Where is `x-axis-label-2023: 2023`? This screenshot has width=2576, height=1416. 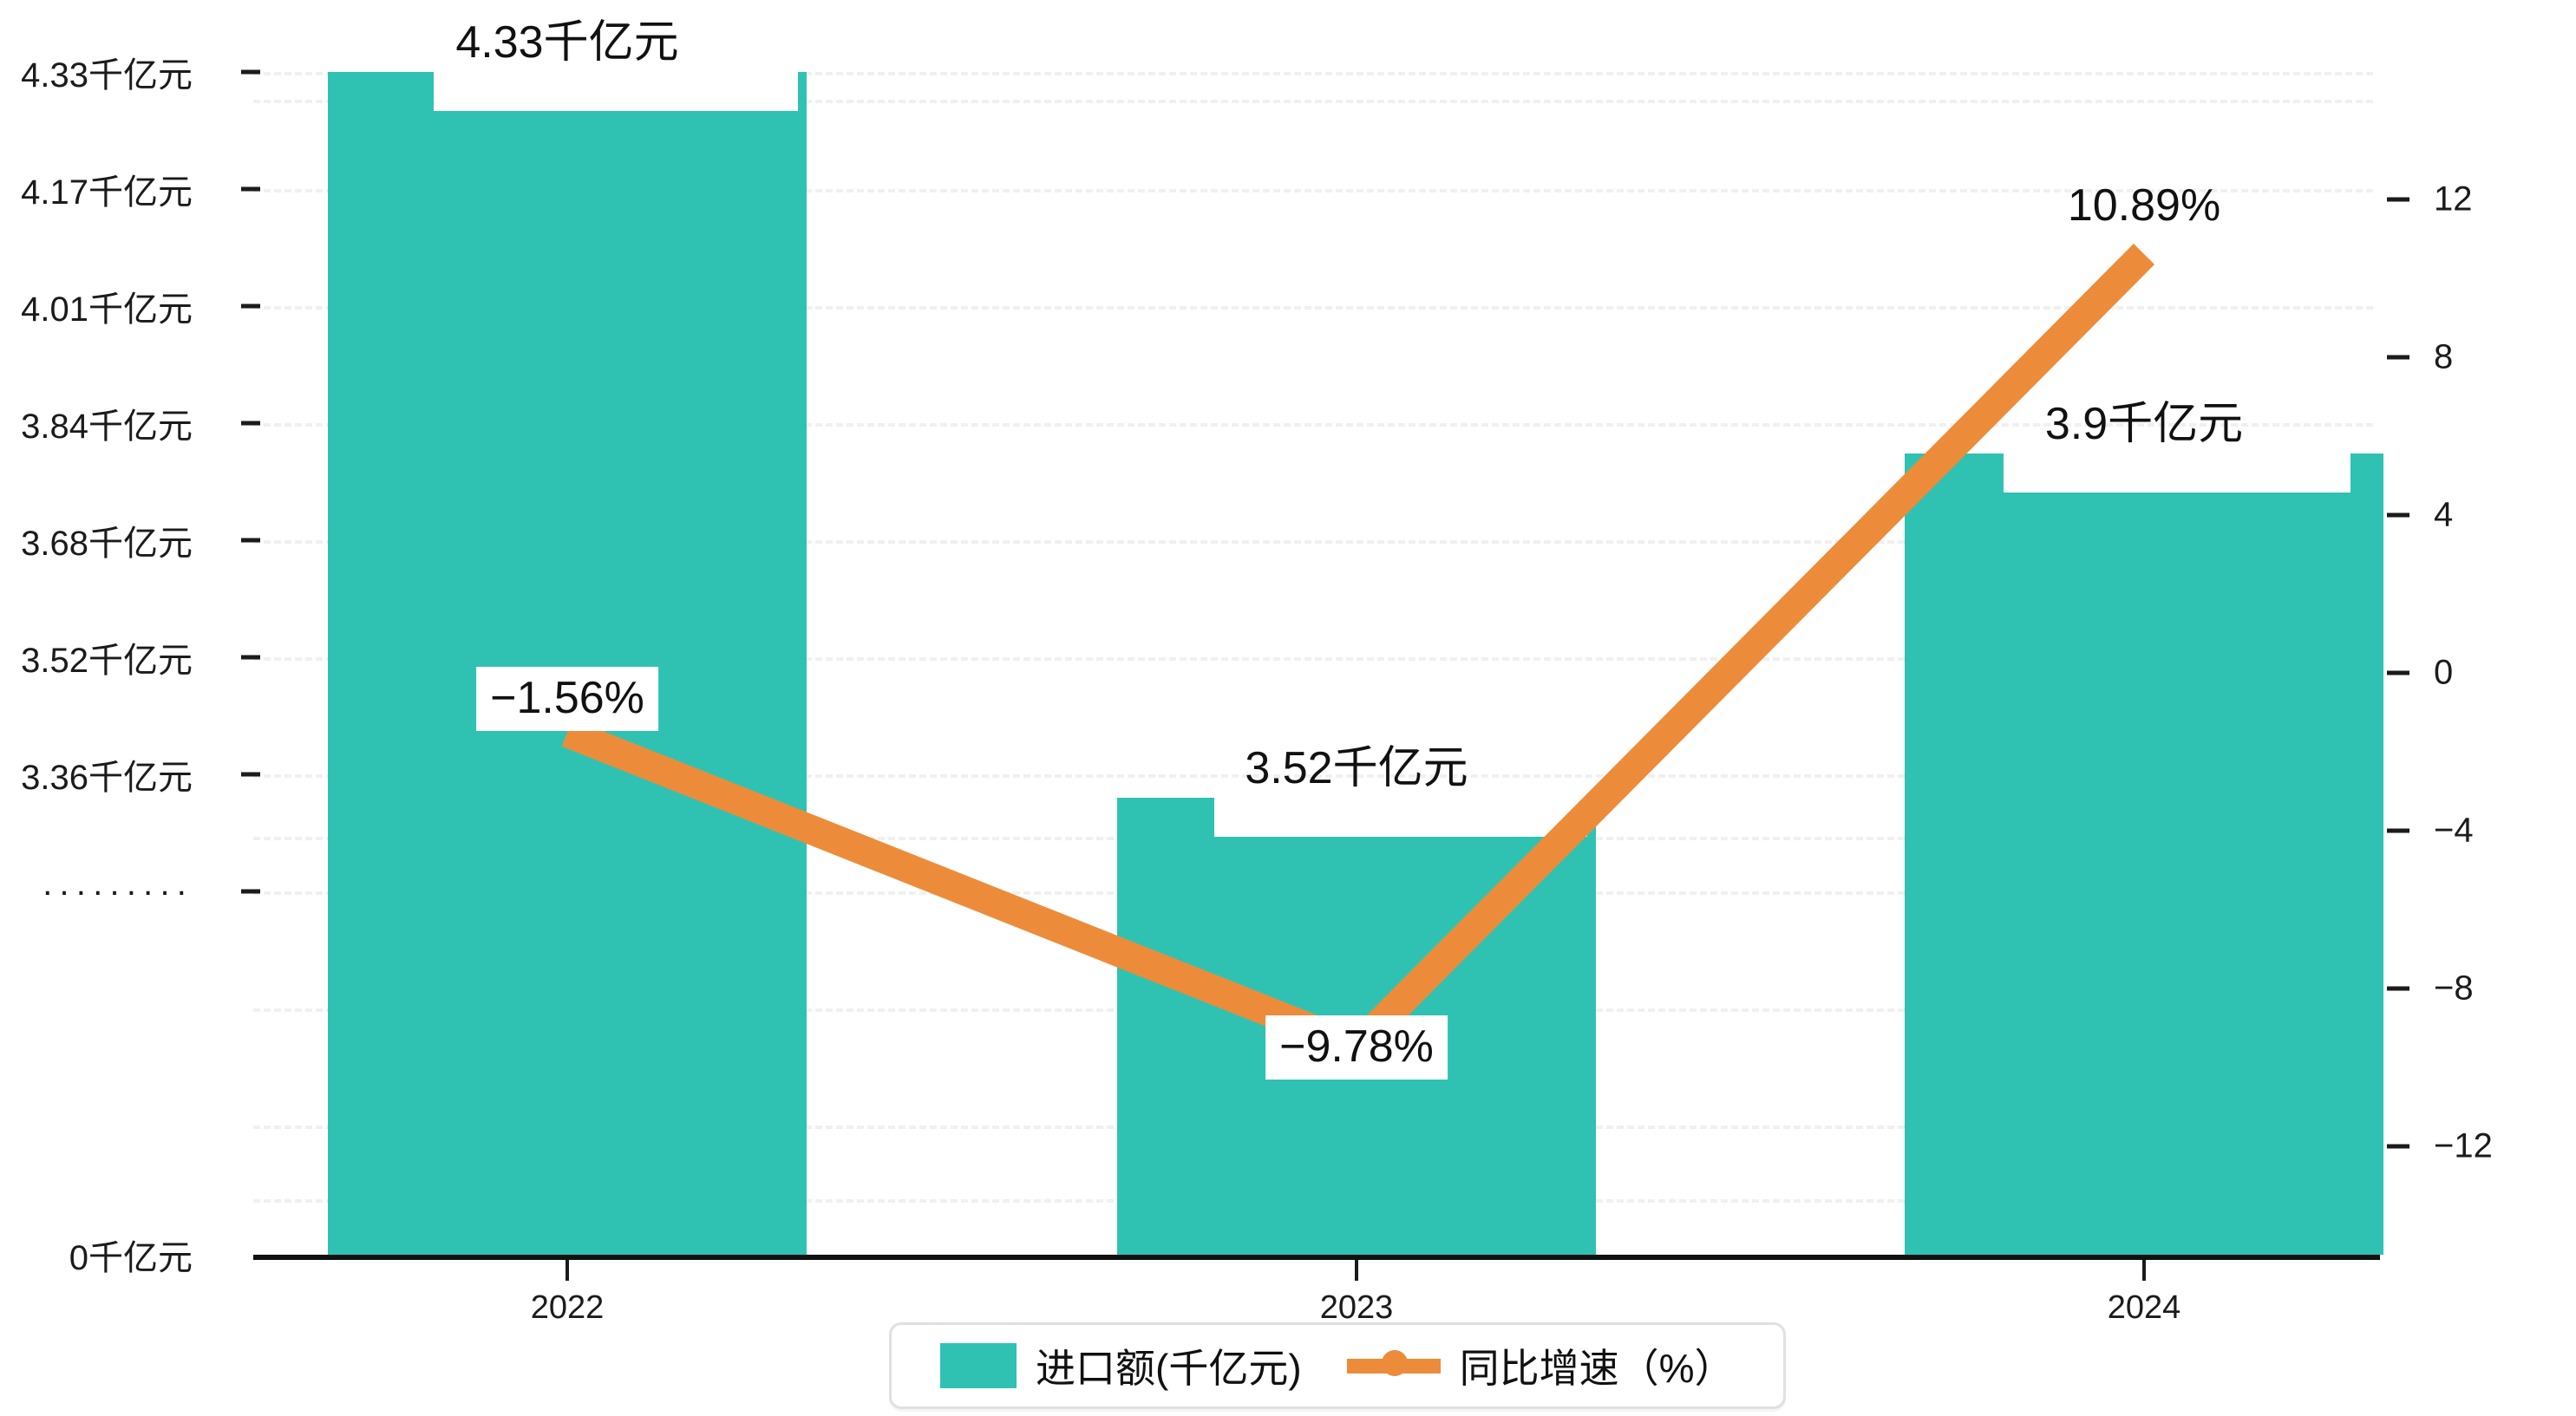
x-axis-label-2023: 2023 is located at coordinates (1356, 1308).